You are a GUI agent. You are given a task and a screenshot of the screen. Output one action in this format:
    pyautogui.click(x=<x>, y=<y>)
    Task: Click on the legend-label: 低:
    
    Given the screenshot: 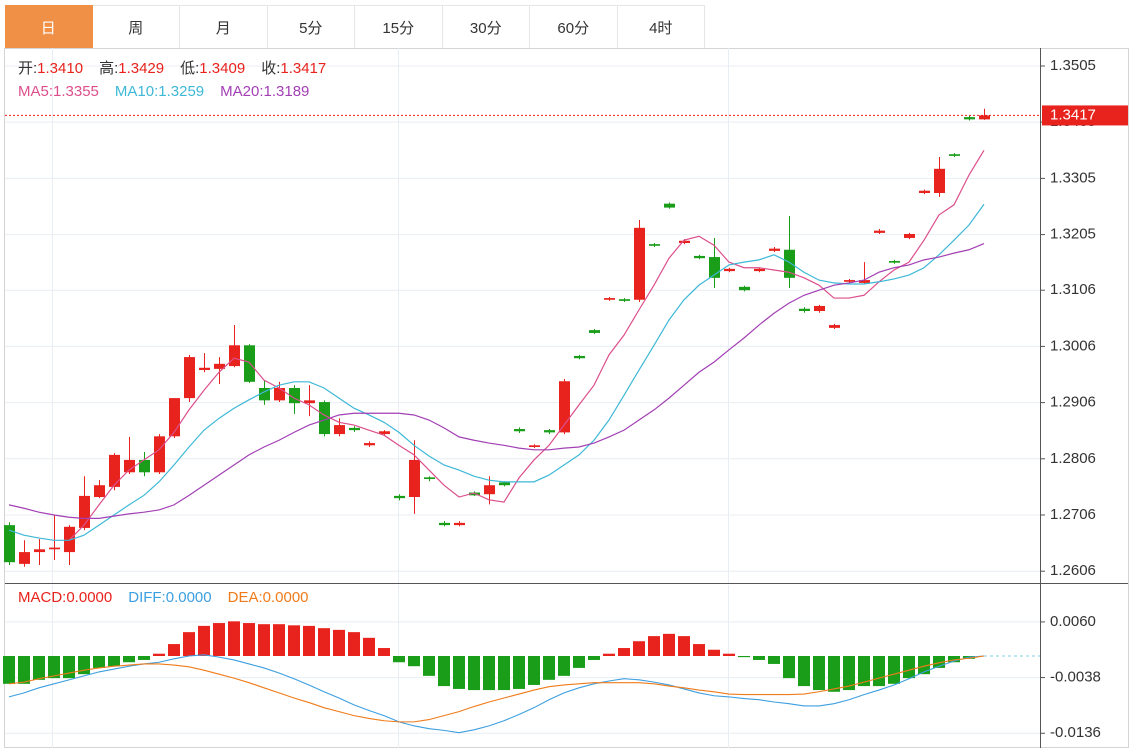 What is the action you would take?
    pyautogui.click(x=189, y=68)
    